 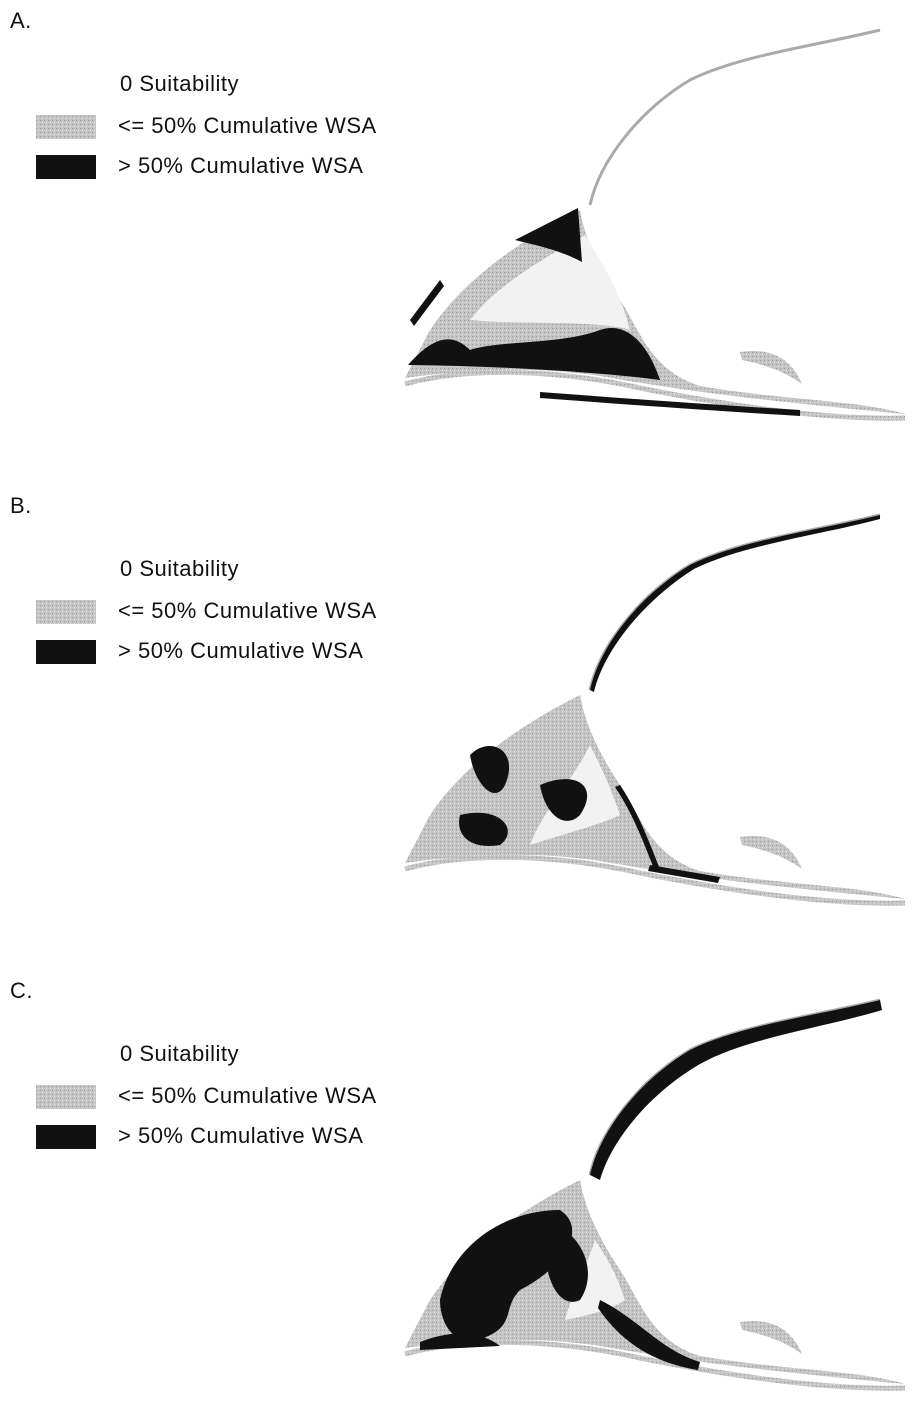 I want to click on panel-label: C., so click(x=21, y=990).